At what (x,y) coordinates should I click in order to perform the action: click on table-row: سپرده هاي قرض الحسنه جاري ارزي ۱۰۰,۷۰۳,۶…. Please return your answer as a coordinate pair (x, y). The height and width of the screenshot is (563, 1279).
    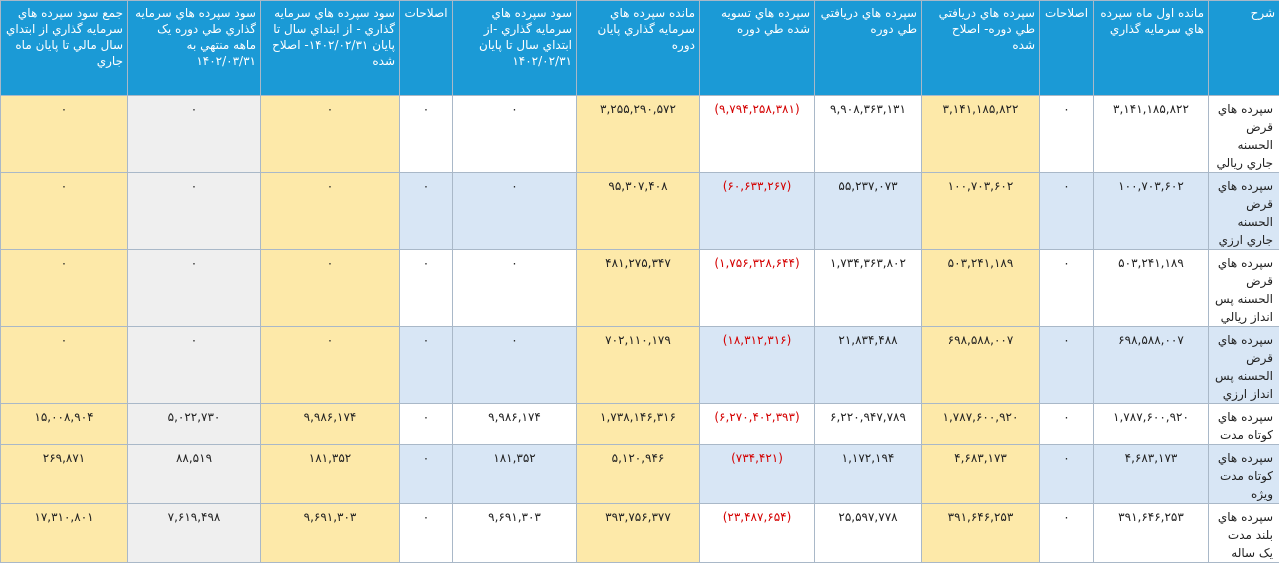
    Looking at the image, I should click on (640, 211).